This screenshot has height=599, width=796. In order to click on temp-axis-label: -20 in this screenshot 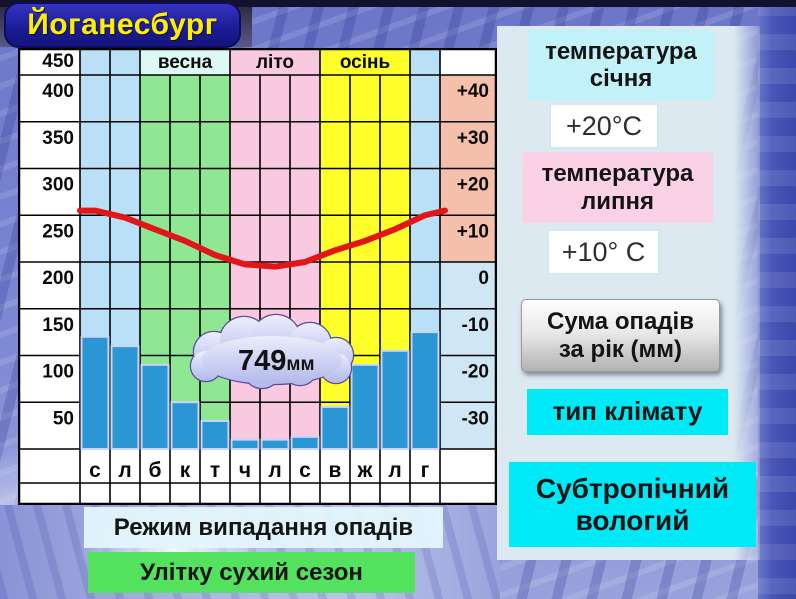, I will do `click(475, 372)`.